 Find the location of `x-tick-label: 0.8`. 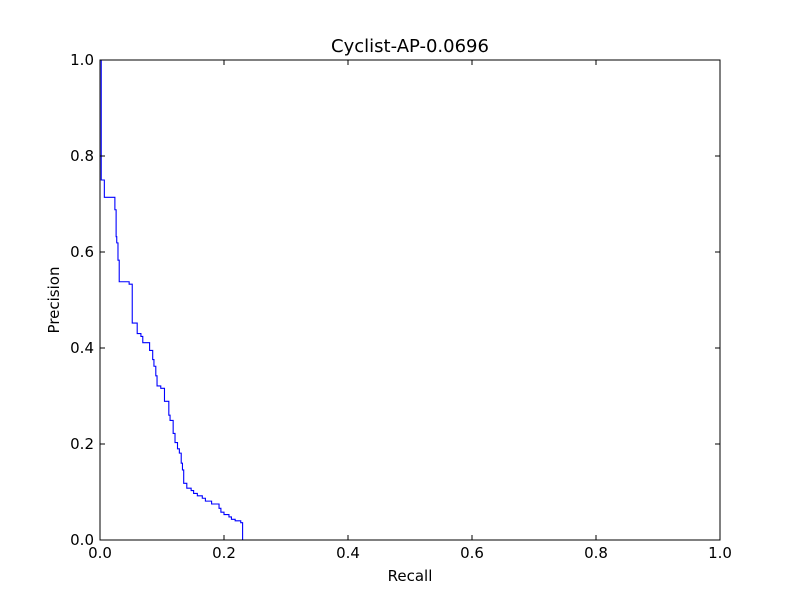

x-tick-label: 0.8 is located at coordinates (596, 553).